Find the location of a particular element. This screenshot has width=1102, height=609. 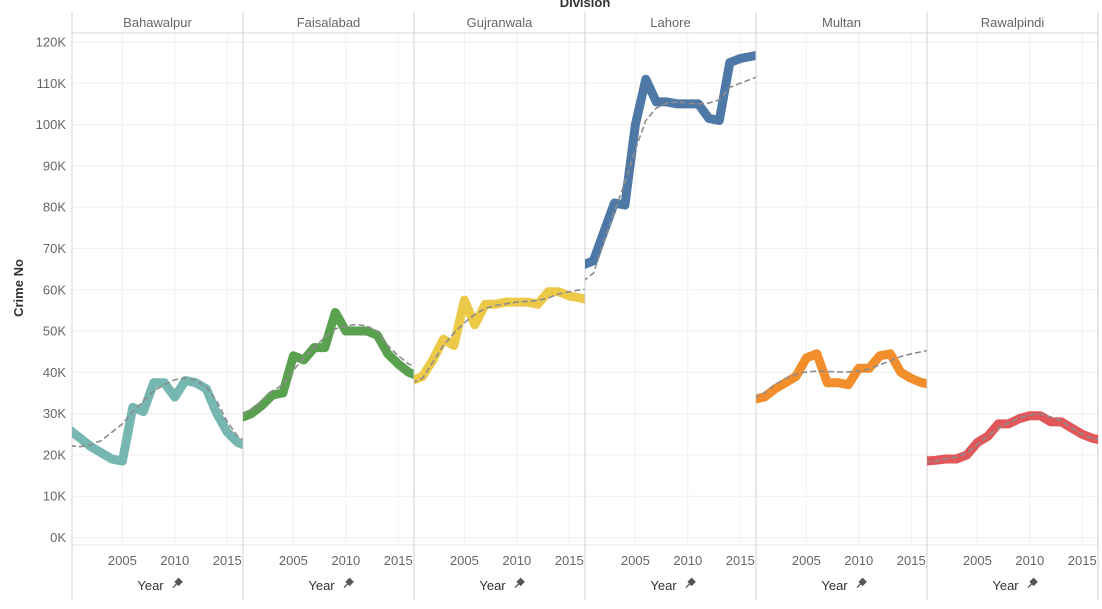

y-tick-label: 110K is located at coordinates (52, 83).